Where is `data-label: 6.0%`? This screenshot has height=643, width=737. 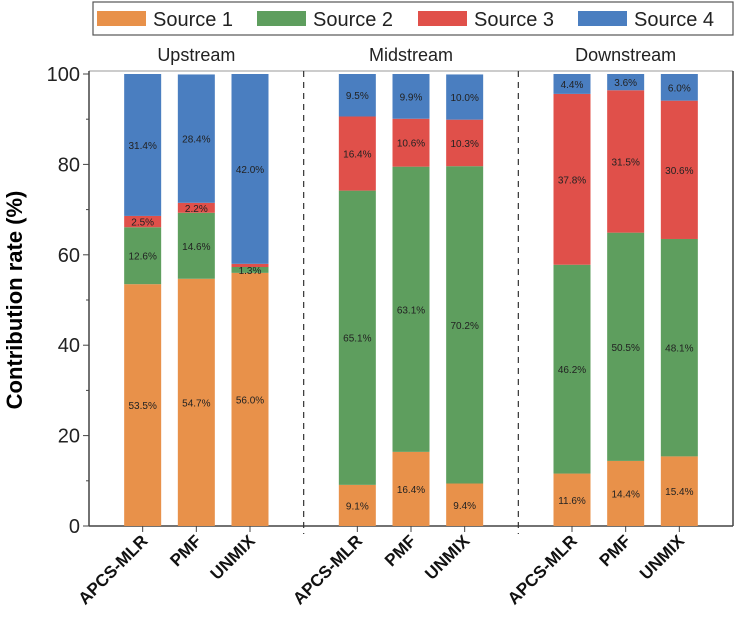
data-label: 6.0% is located at coordinates (679, 88).